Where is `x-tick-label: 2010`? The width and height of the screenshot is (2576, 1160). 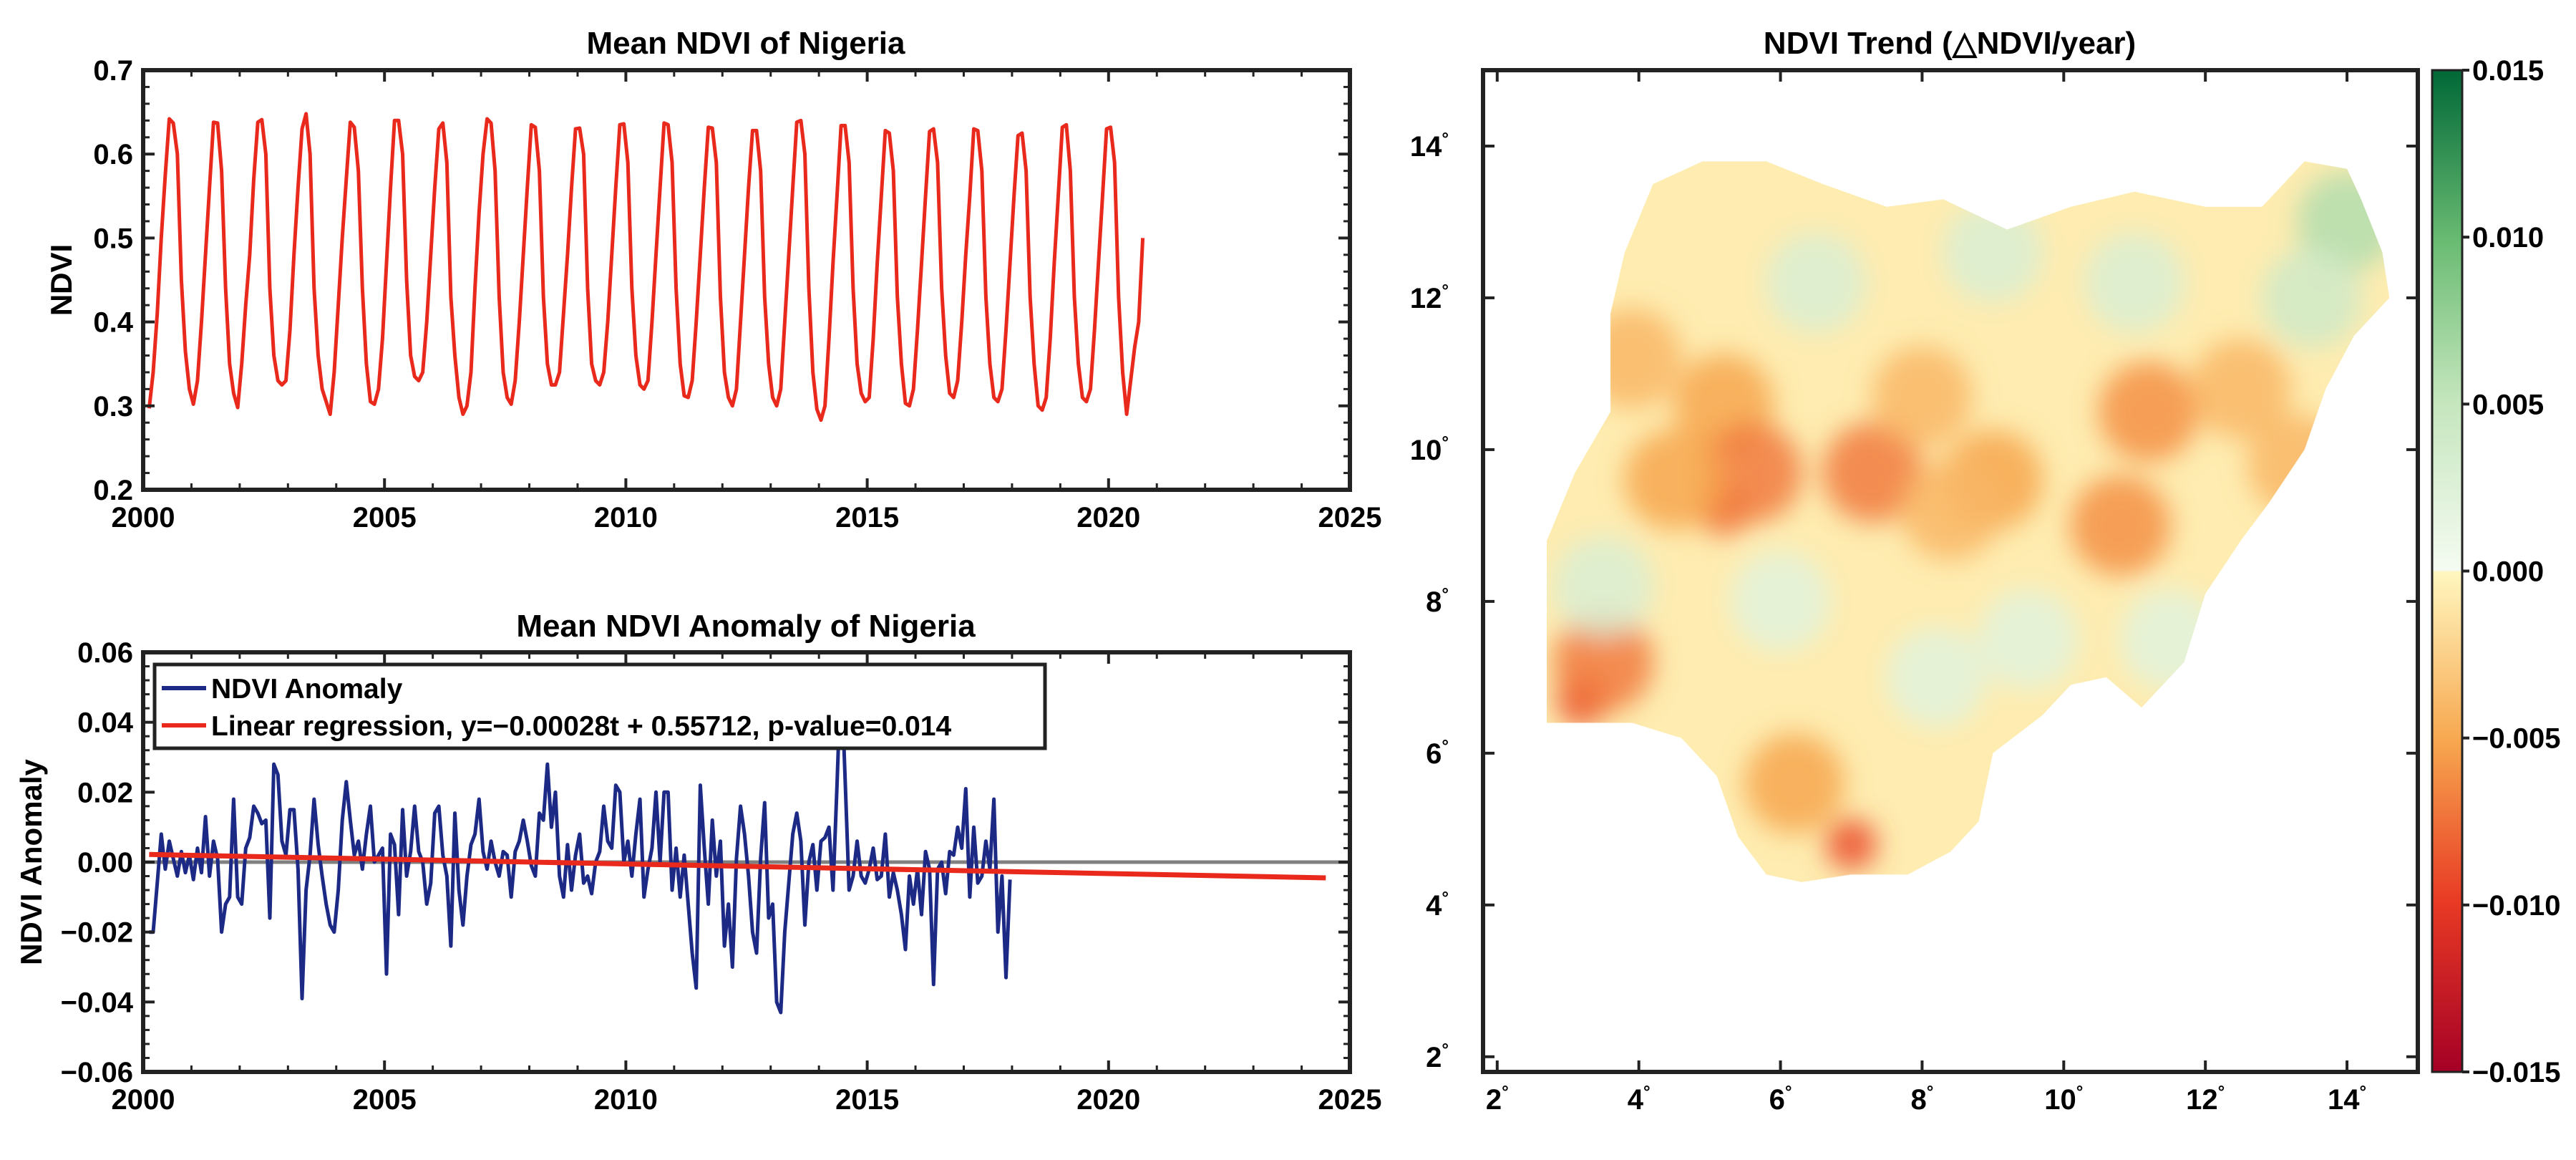
x-tick-label: 2010 is located at coordinates (626, 1100).